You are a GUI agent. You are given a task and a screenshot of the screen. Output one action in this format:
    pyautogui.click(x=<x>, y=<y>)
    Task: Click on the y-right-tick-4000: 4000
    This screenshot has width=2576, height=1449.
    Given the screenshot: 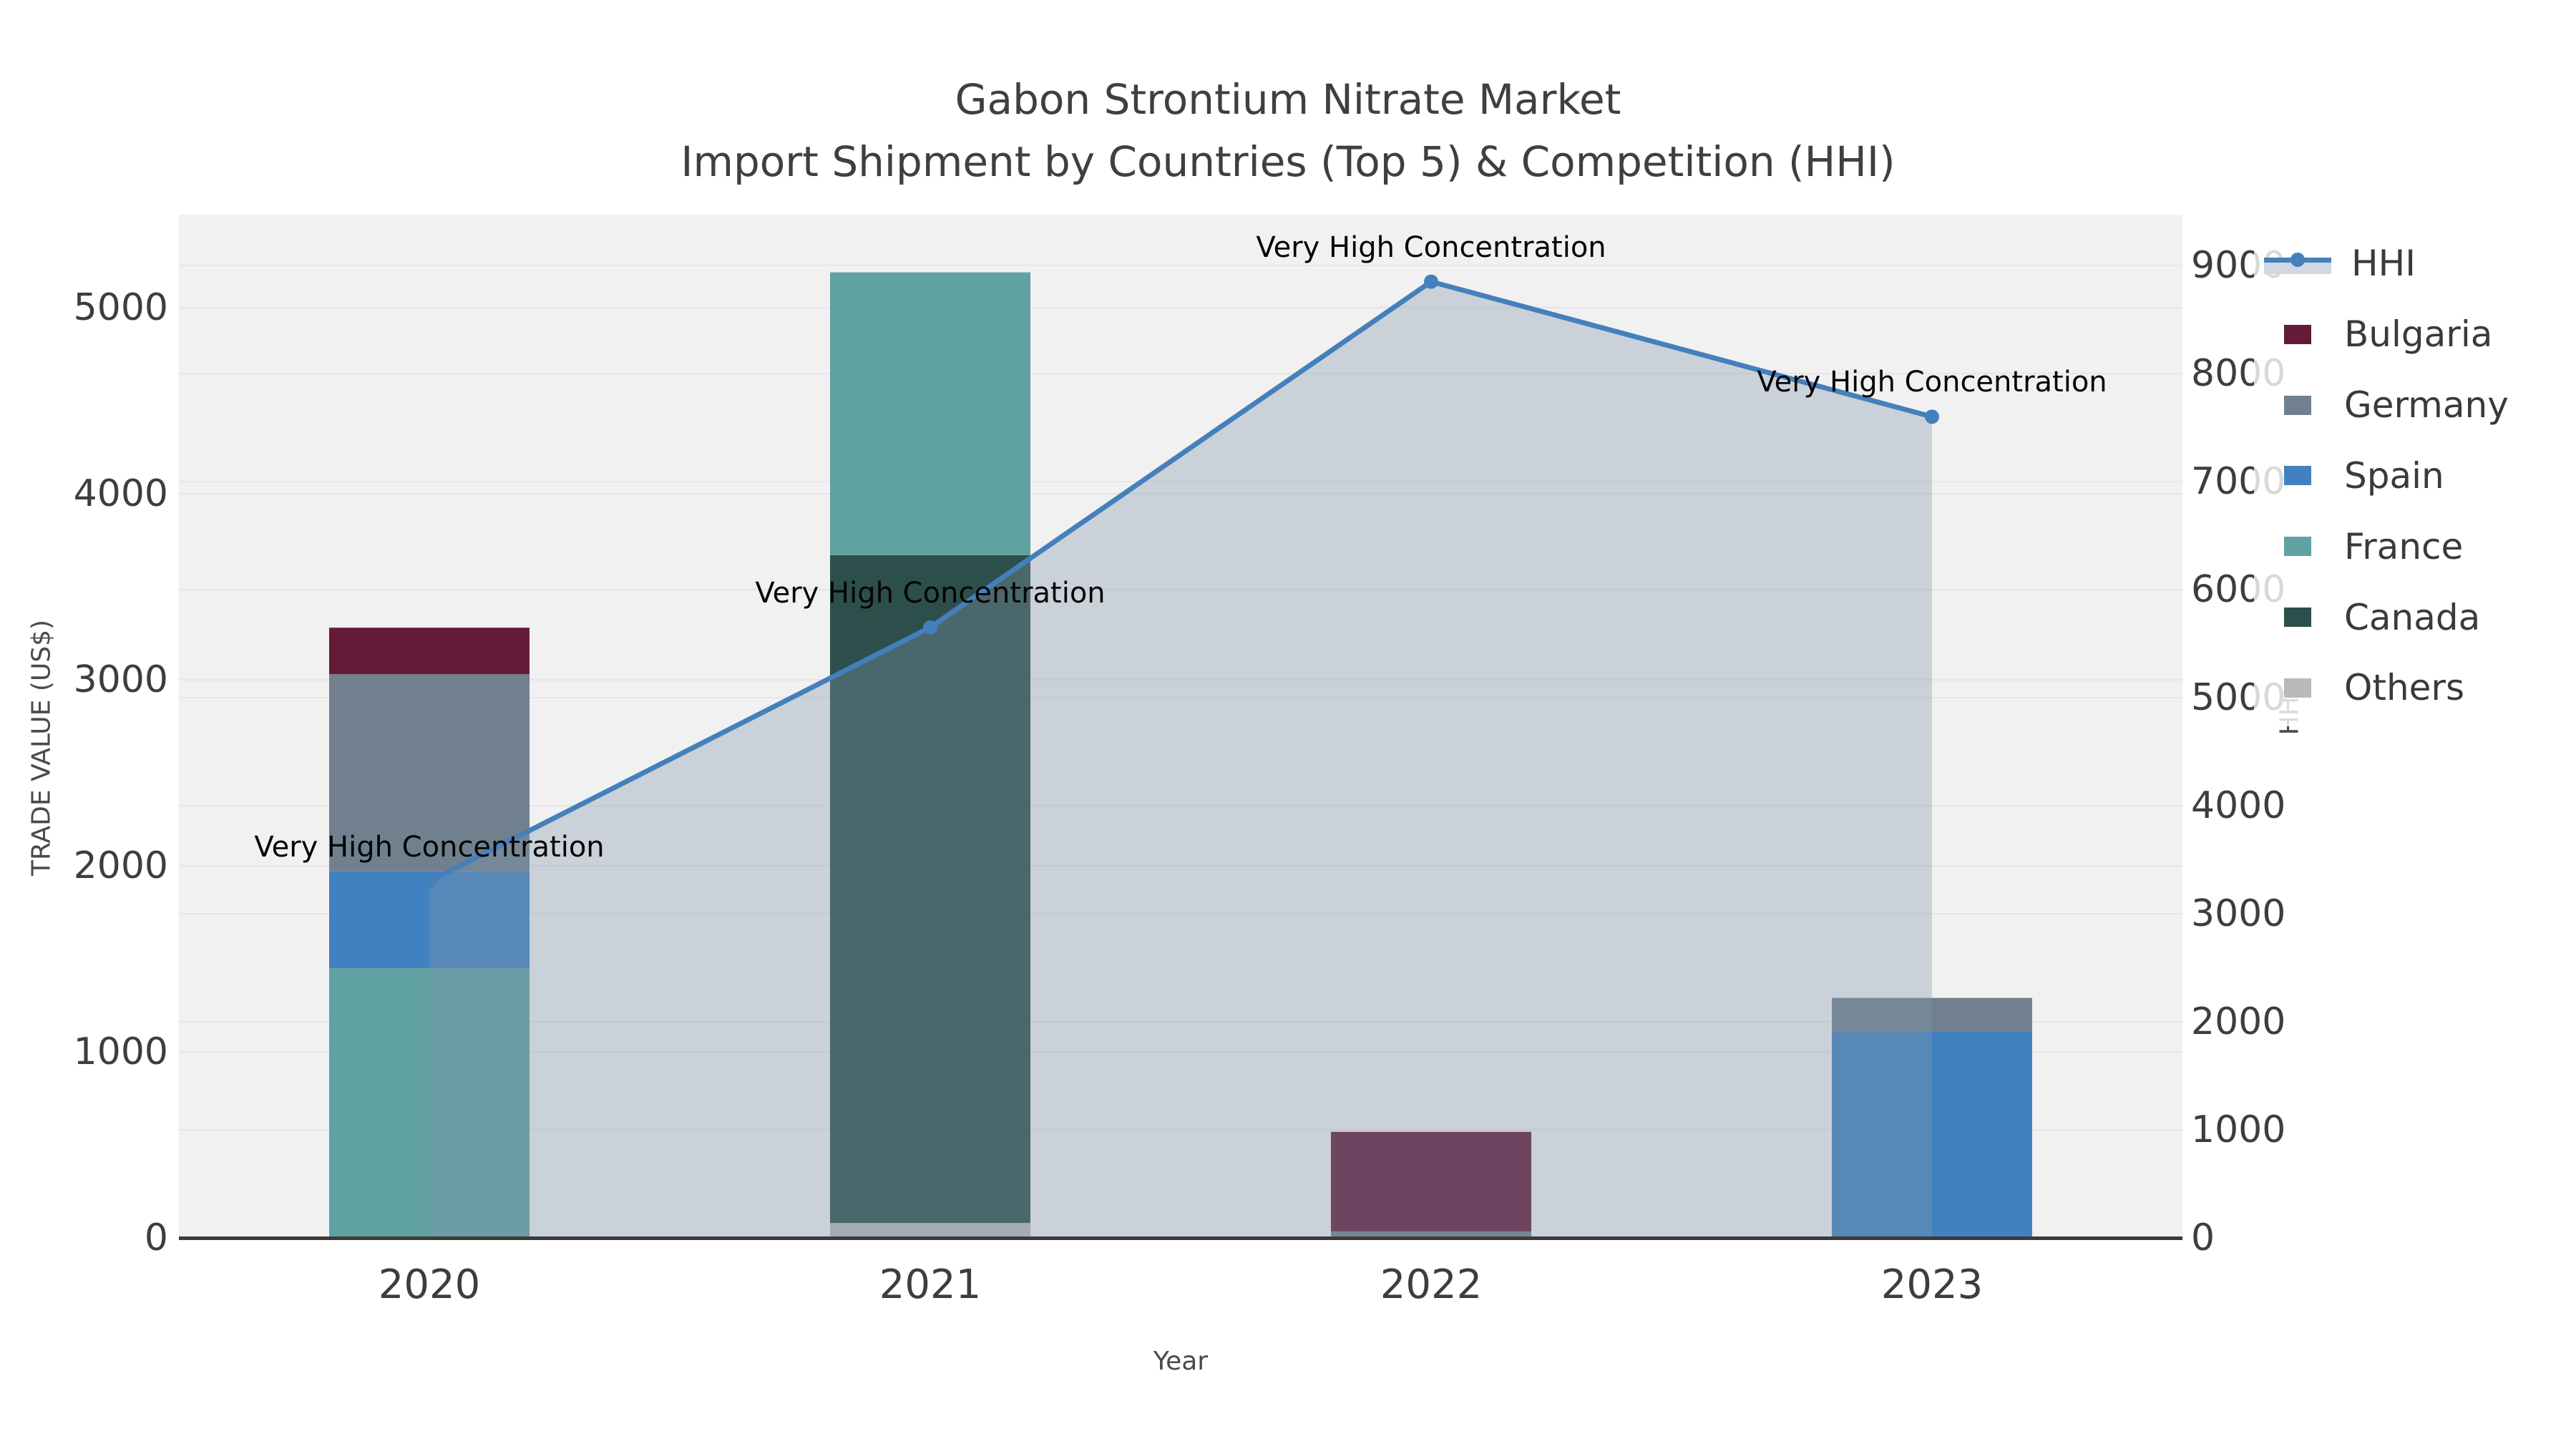 What is the action you would take?
    pyautogui.click(x=2238, y=805)
    